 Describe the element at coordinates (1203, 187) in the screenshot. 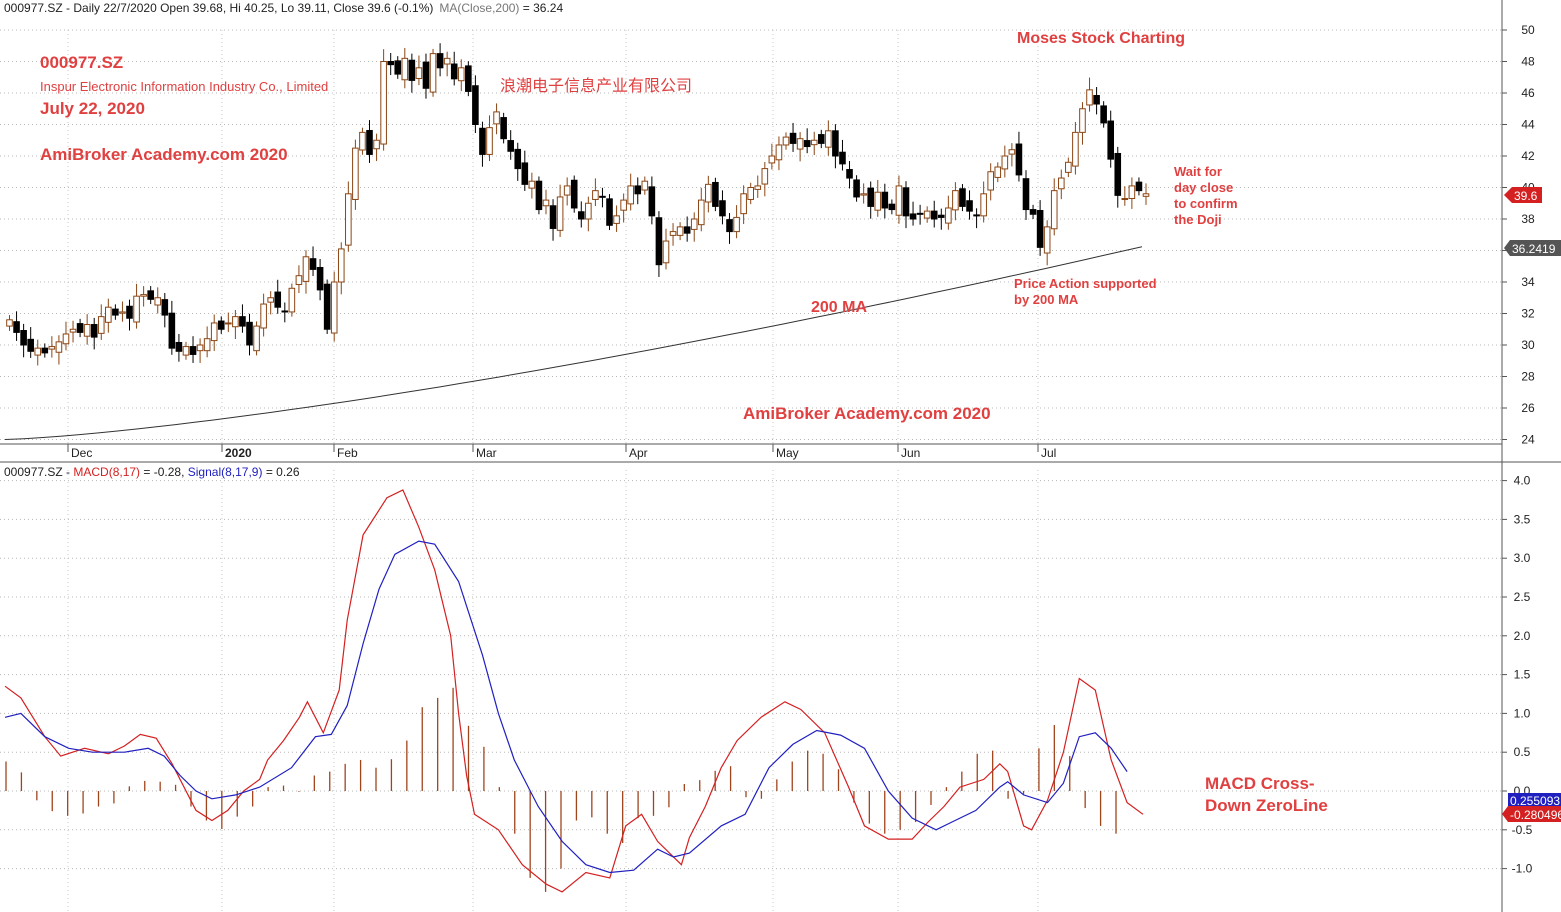

I see `wait-line-2: day close` at that location.